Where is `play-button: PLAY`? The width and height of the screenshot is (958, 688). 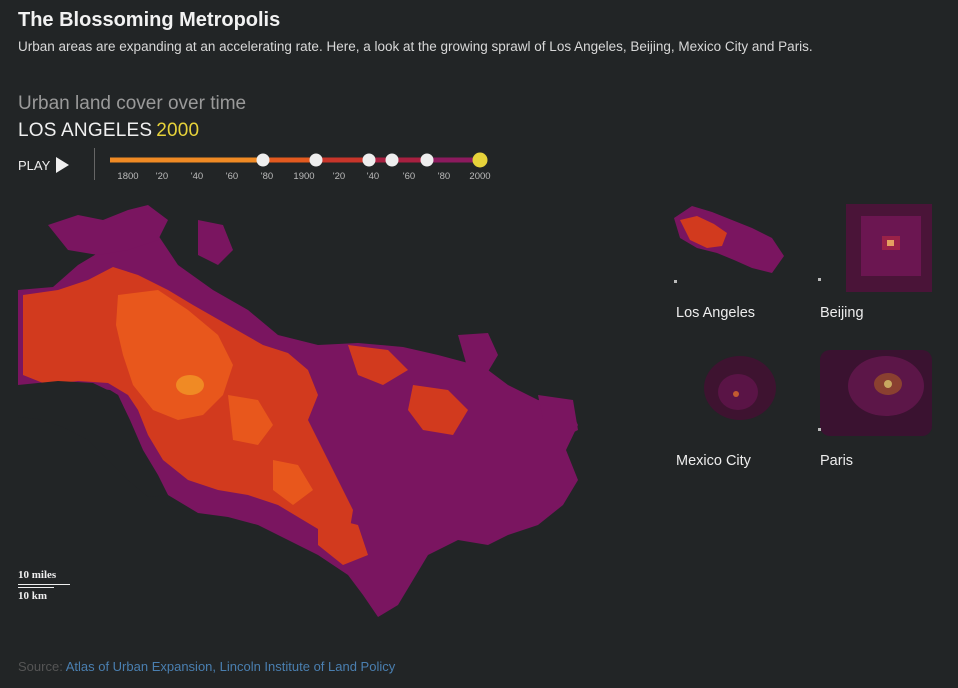 play-button: PLAY is located at coordinates (44, 165).